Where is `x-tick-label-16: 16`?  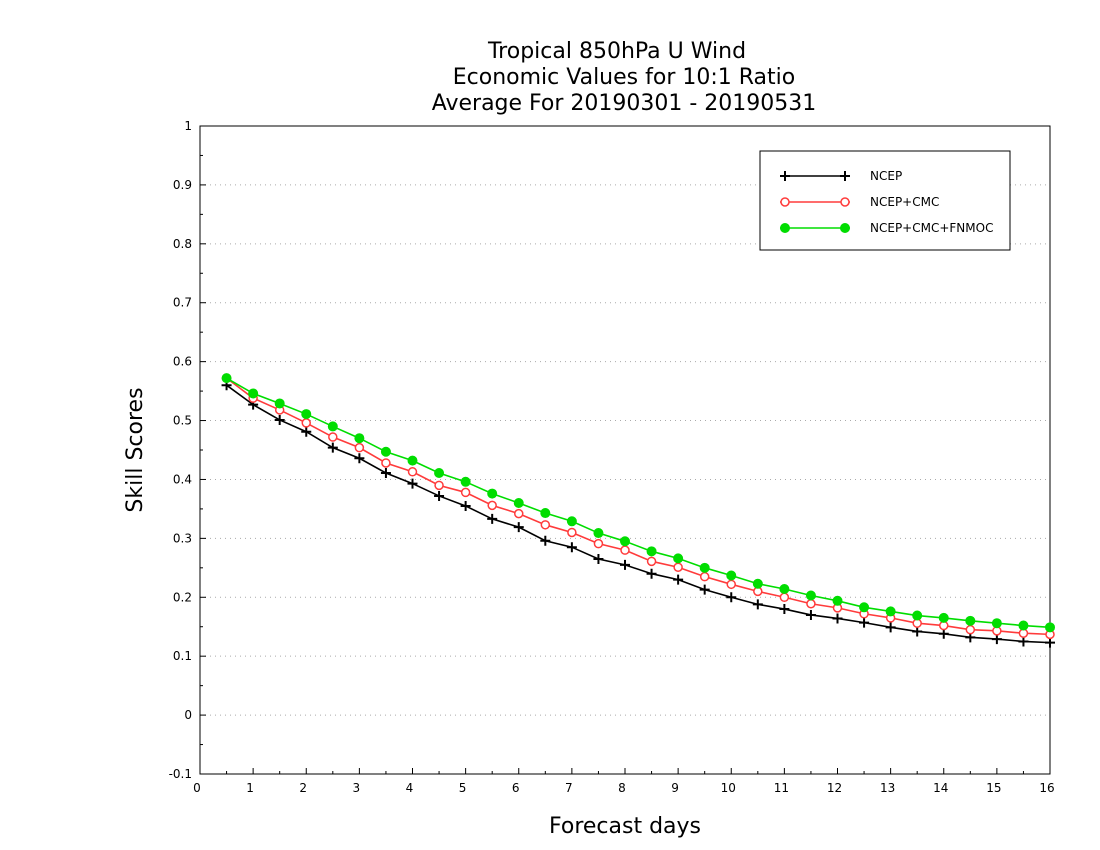
x-tick-label-16: 16 is located at coordinates (1046, 788).